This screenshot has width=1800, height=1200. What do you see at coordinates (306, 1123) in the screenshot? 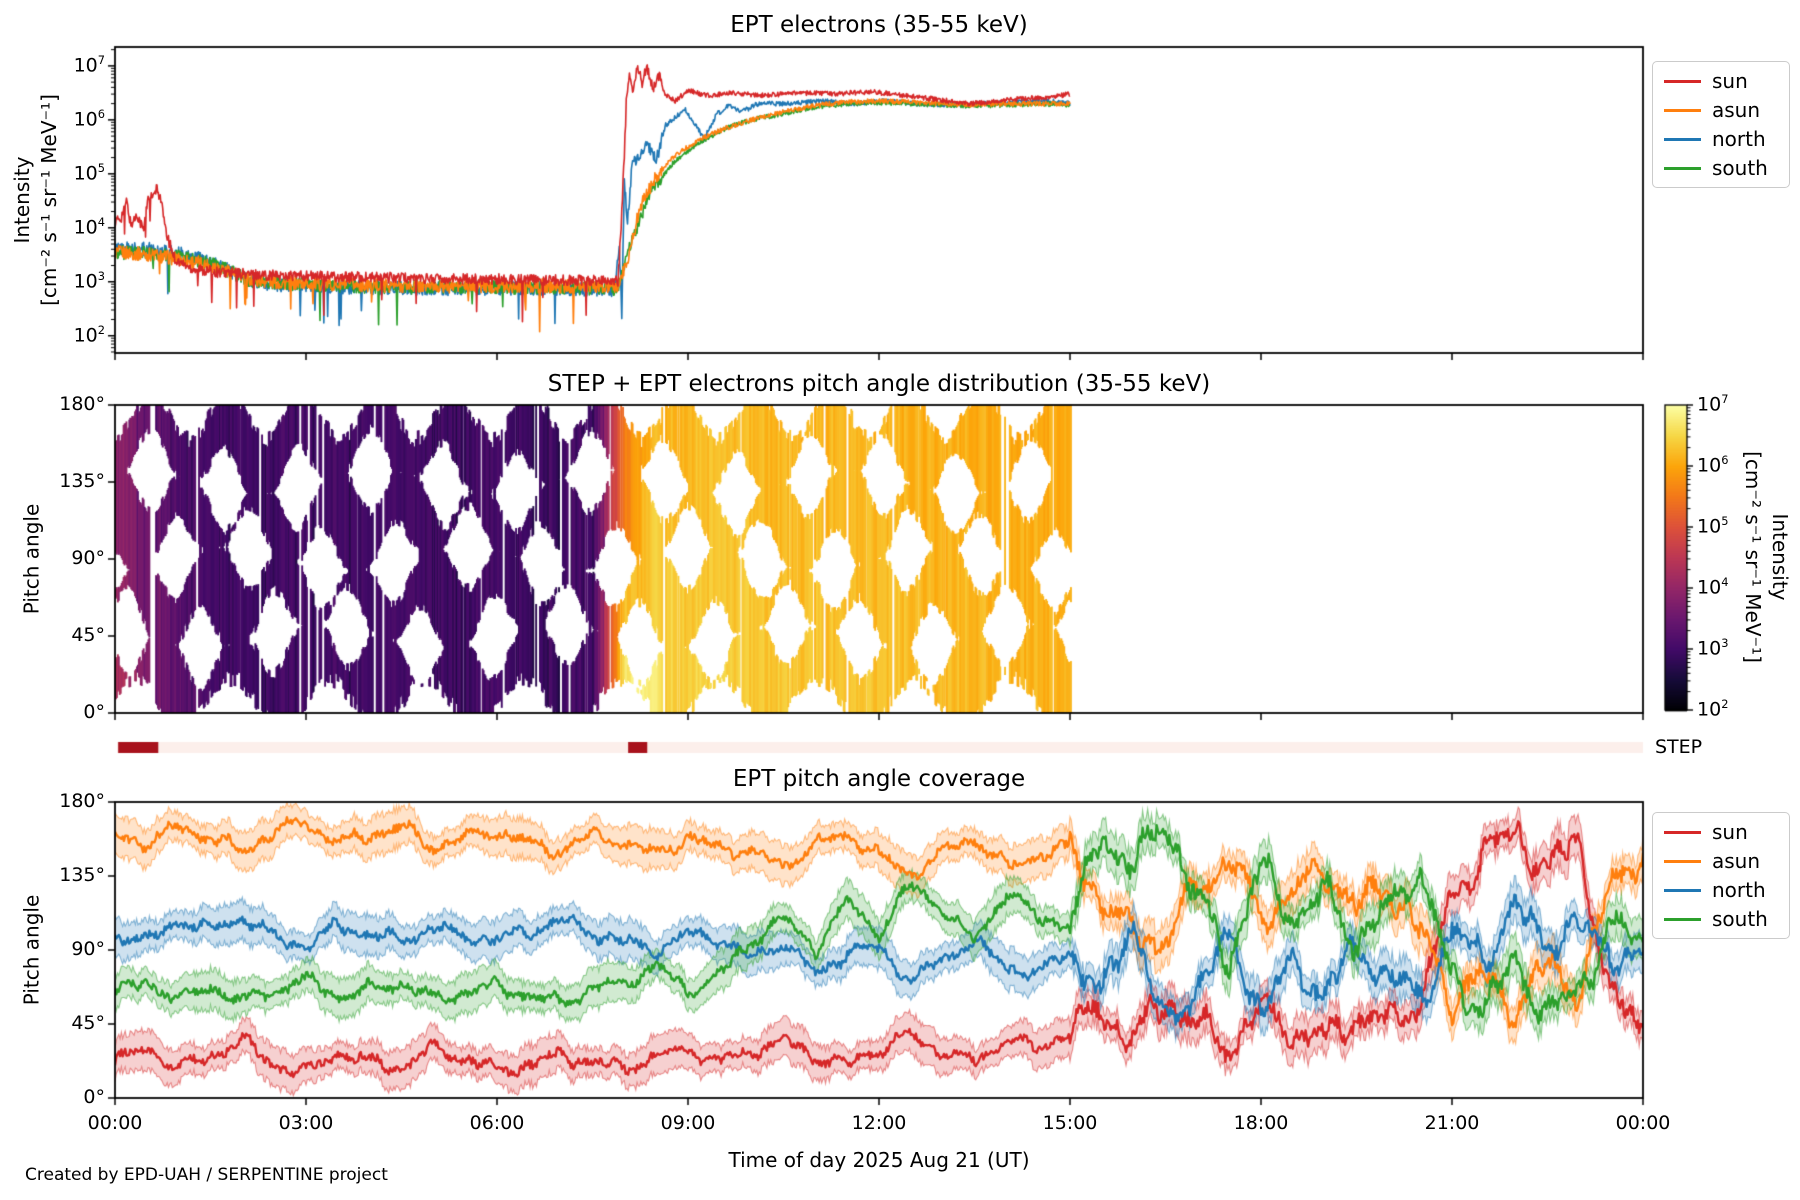
I see `x-tick-label: 03:00` at bounding box center [306, 1123].